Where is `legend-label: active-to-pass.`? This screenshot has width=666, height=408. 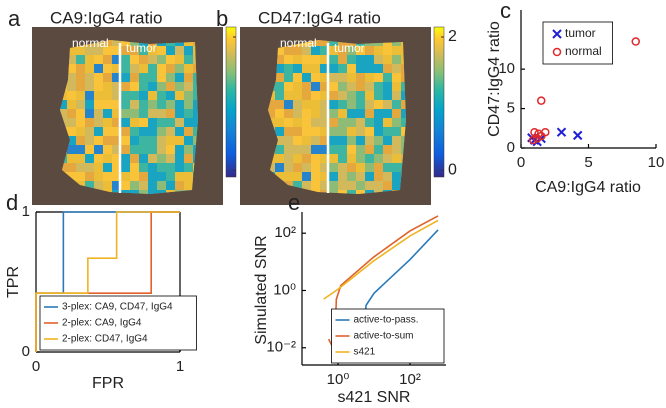 legend-label: active-to-pass. is located at coordinates (386, 320).